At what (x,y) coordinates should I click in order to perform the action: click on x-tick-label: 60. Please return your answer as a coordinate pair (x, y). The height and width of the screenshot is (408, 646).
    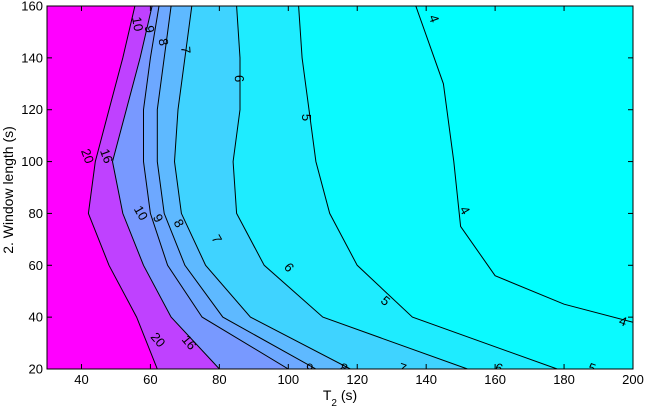
    Looking at the image, I should click on (150, 379).